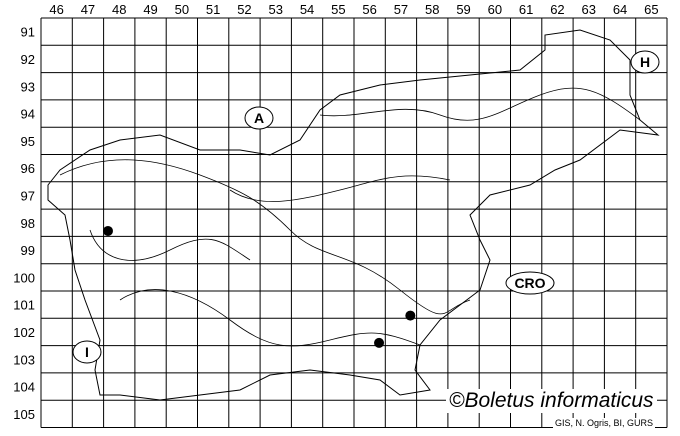 Image resolution: width=680 pixels, height=436 pixels. I want to click on row-label: 97, so click(28, 195).